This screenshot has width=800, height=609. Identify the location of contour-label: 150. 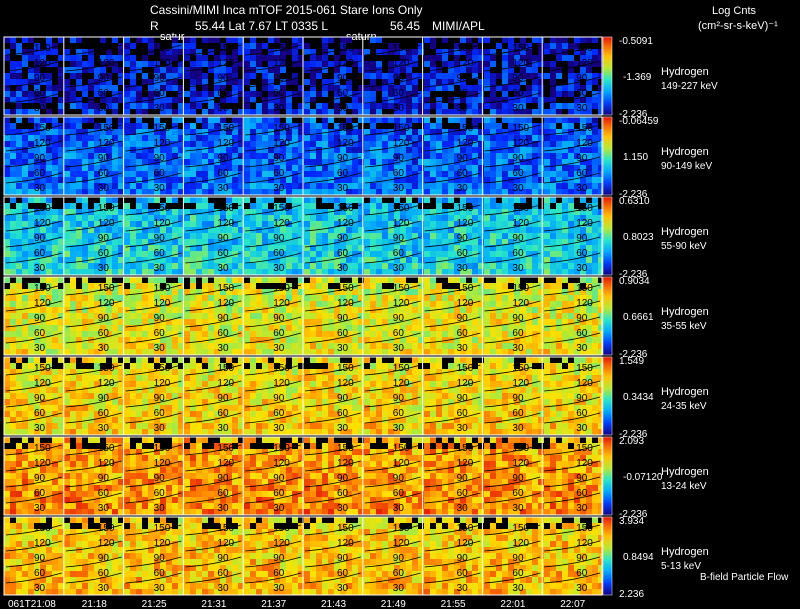
(584, 208).